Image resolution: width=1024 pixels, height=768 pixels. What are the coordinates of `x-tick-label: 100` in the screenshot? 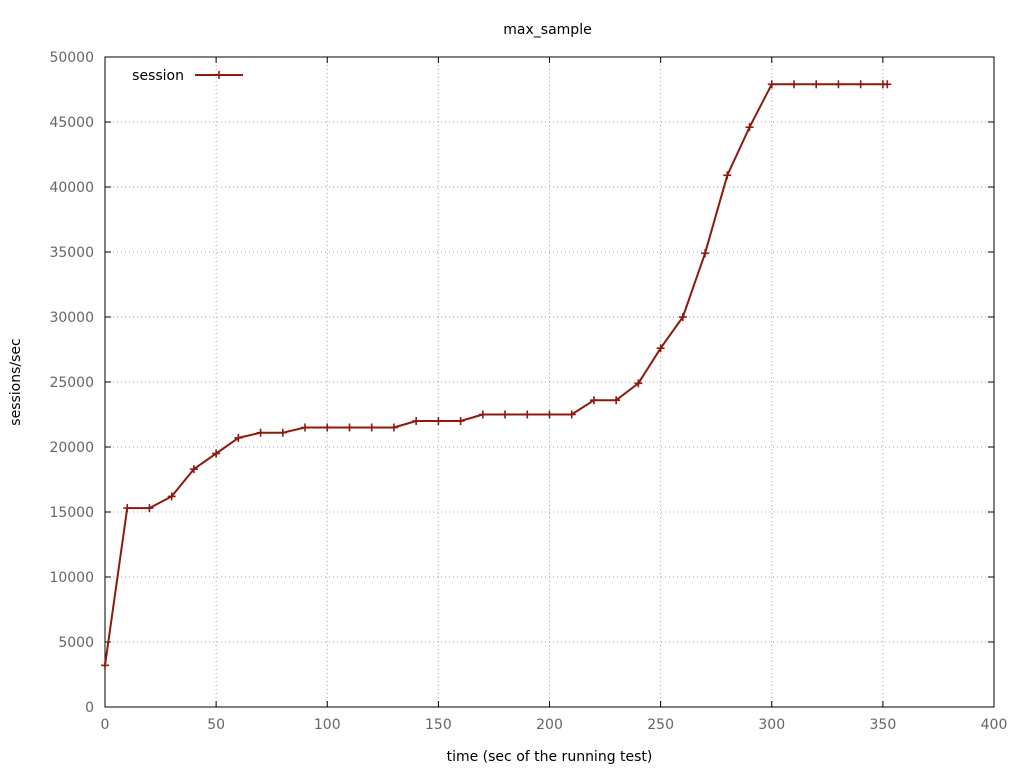 It's located at (327, 725).